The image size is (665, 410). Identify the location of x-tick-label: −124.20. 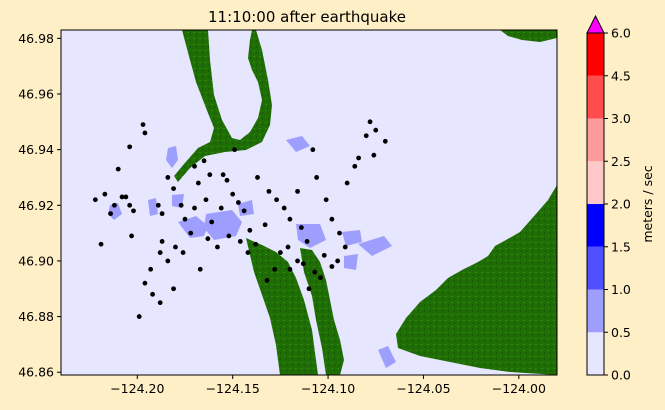
(137, 388).